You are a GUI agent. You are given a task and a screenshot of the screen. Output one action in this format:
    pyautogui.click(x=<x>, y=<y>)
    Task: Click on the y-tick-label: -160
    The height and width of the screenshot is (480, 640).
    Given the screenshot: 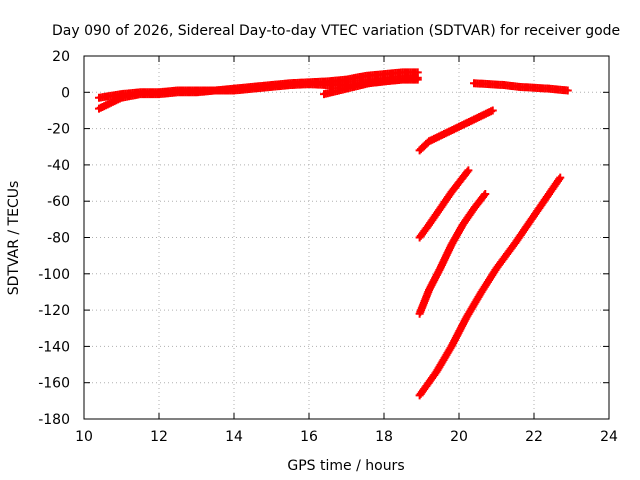 What is the action you would take?
    pyautogui.click(x=54, y=384)
    